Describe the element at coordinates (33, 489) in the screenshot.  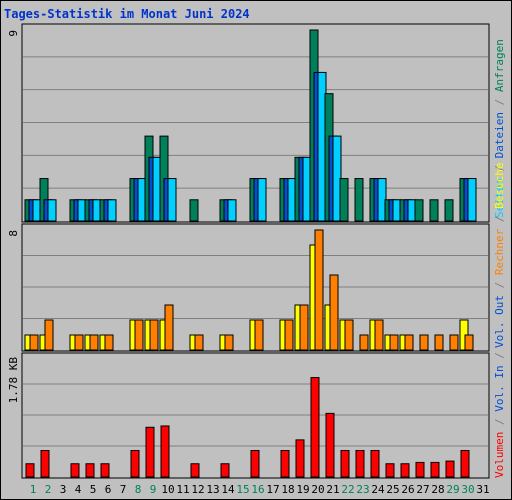
I see `x-tick-label: 1` at that location.